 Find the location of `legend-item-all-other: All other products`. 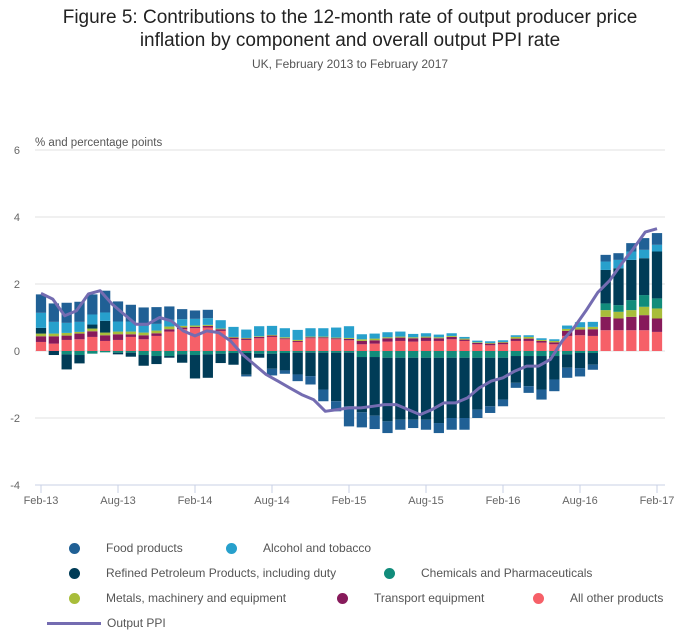

legend-item-all-other: All other products is located at coordinates (598, 598).